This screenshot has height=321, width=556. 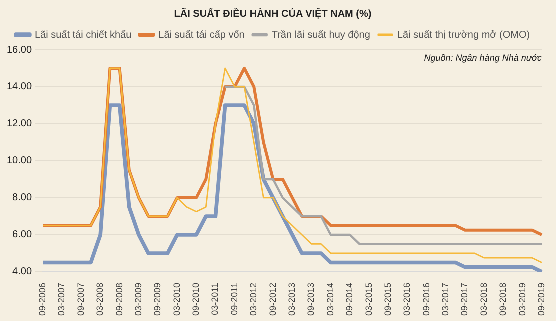 I want to click on y-tick-label: 14.00, so click(x=19, y=87).